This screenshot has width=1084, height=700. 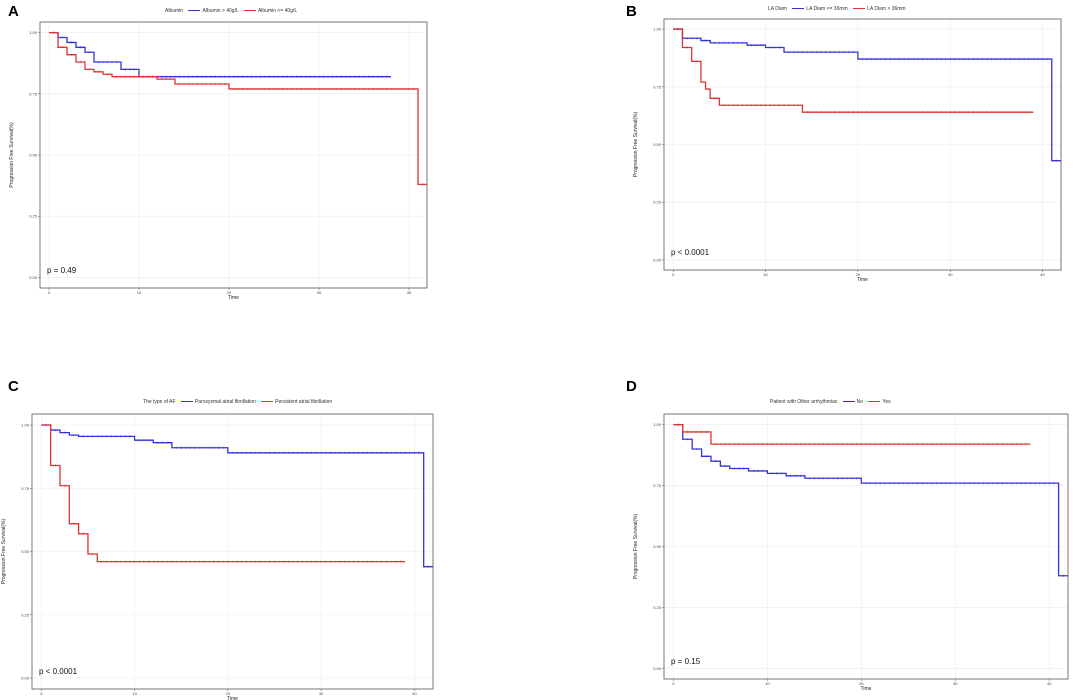 What do you see at coordinates (804, 402) in the screenshot?
I see `legend-title: Patient with Other arrhythmias` at bounding box center [804, 402].